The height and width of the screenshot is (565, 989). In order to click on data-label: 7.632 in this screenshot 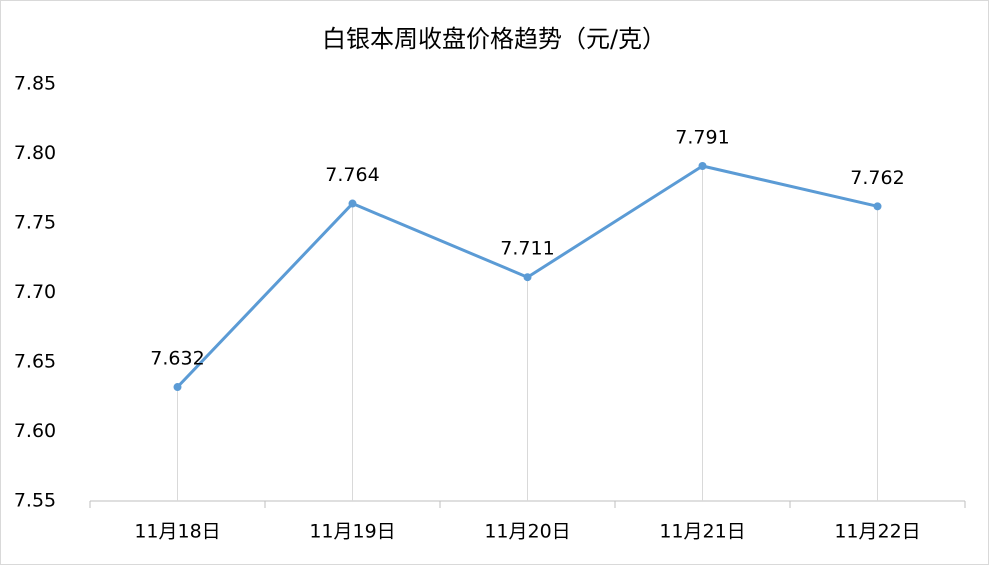, I will do `click(177, 359)`.